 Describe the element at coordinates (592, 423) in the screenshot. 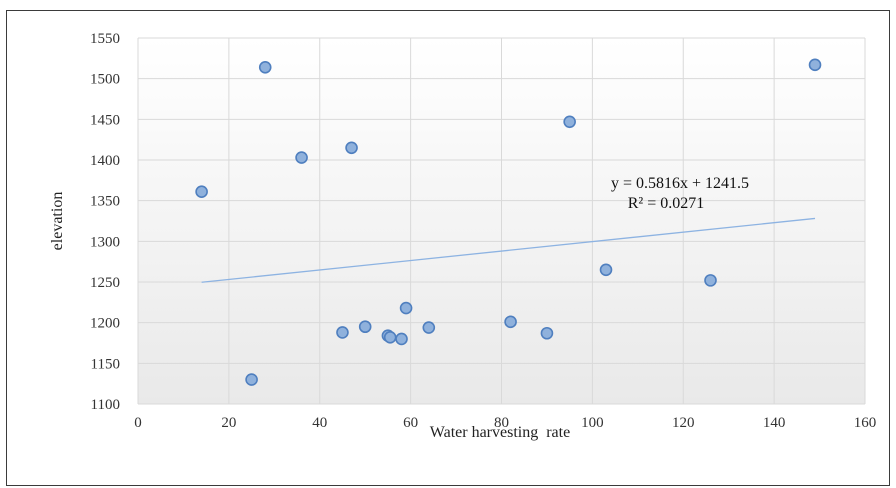

I see `x-tick-label: 100` at that location.